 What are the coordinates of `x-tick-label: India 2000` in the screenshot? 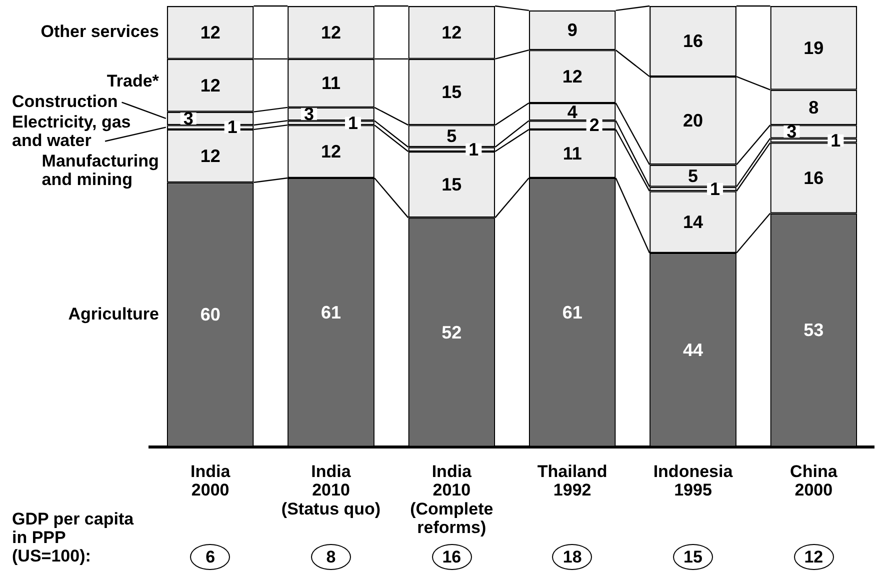 It's located at (210, 481).